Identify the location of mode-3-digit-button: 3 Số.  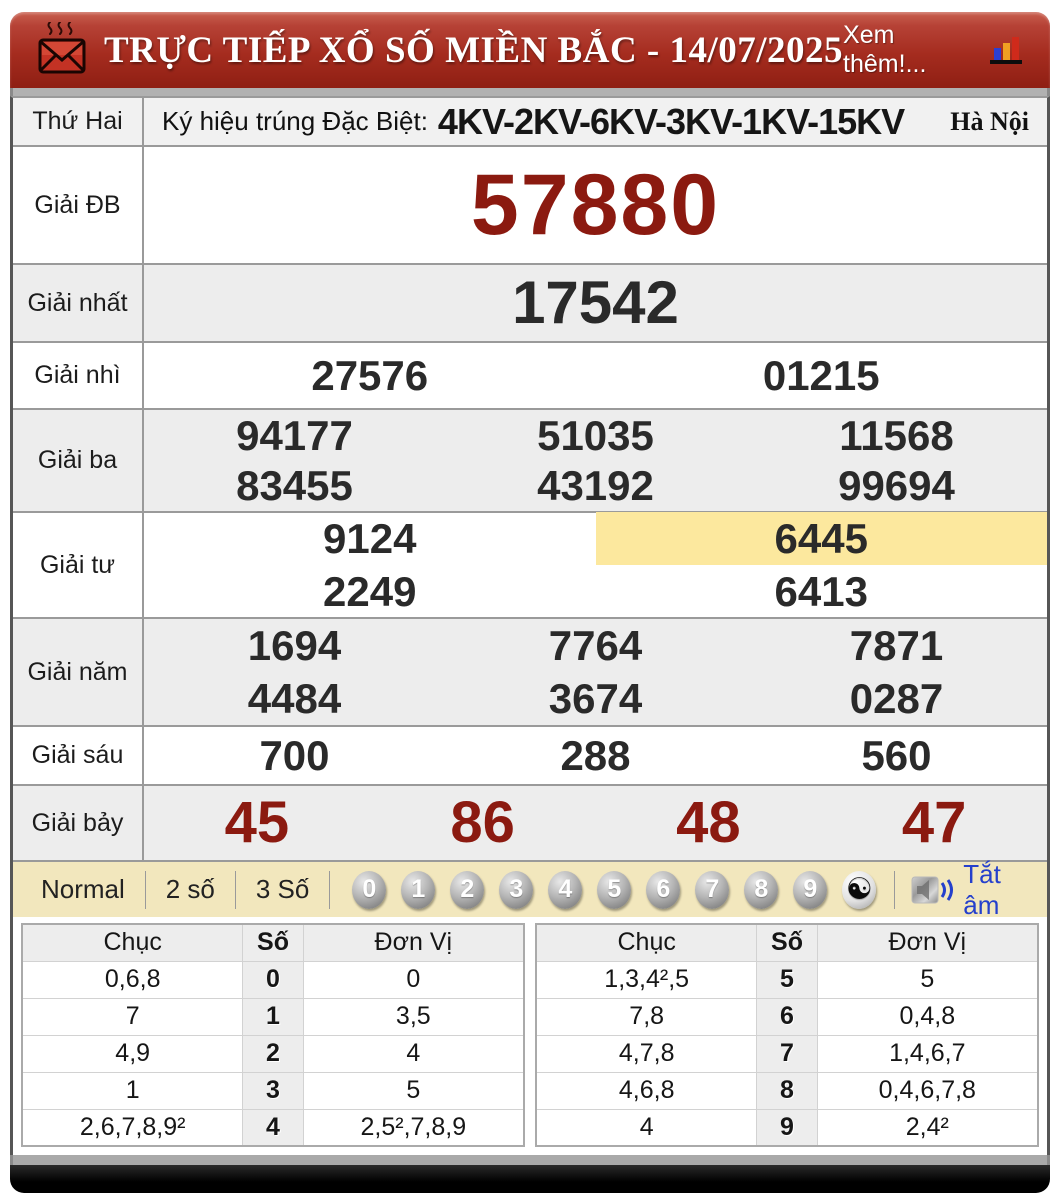
(282, 889).